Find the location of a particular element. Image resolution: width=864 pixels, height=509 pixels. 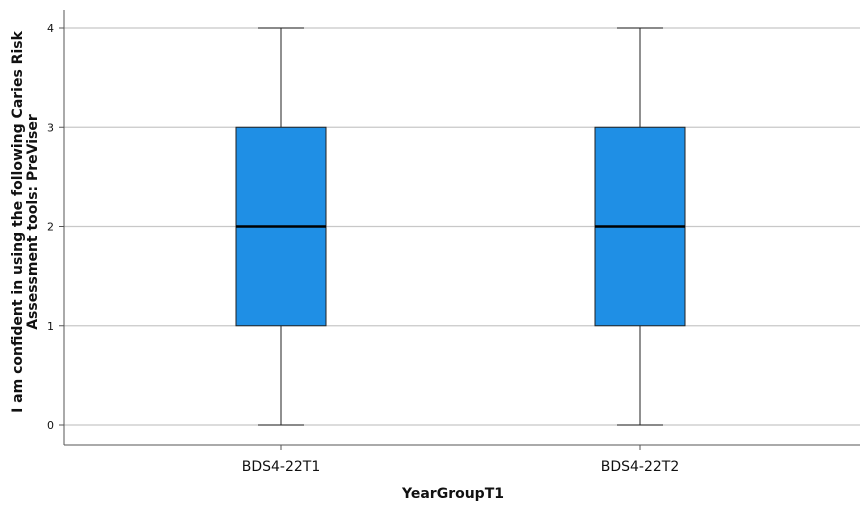

y-tick-label: 2 is located at coordinates (50, 227).